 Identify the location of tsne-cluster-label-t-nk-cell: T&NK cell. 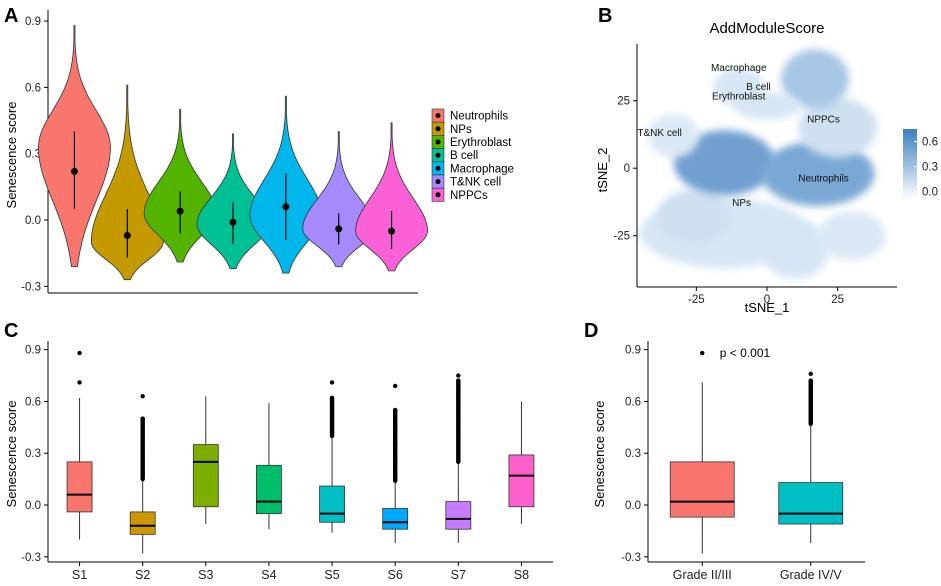
(659, 133).